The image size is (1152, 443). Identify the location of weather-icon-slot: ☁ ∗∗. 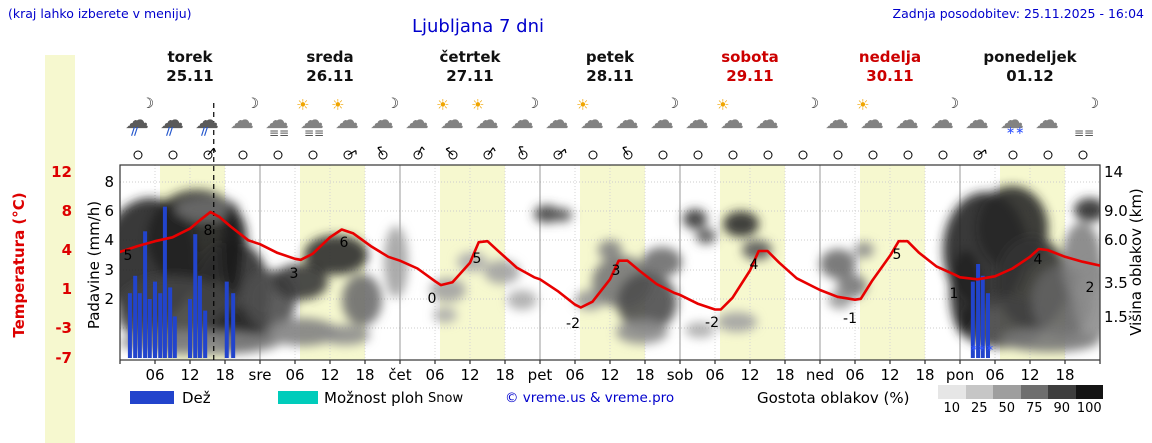
(1012, 121).